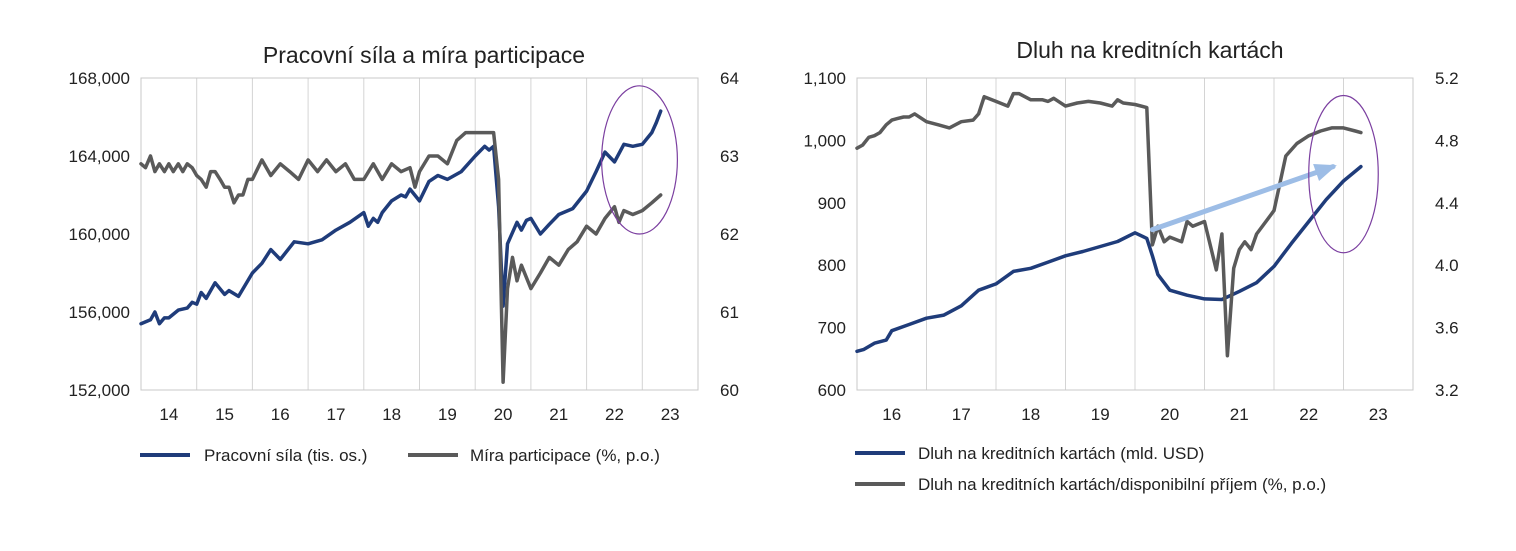 The image size is (1516, 551). What do you see at coordinates (832, 265) in the screenshot?
I see `left-y-tick-label: 800` at bounding box center [832, 265].